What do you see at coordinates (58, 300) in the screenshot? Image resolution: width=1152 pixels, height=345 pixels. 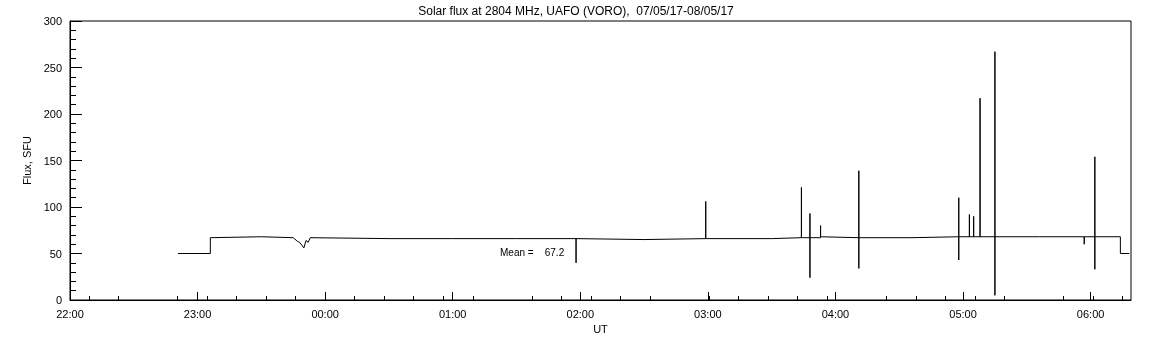 I see `y-tick-label: 0` at bounding box center [58, 300].